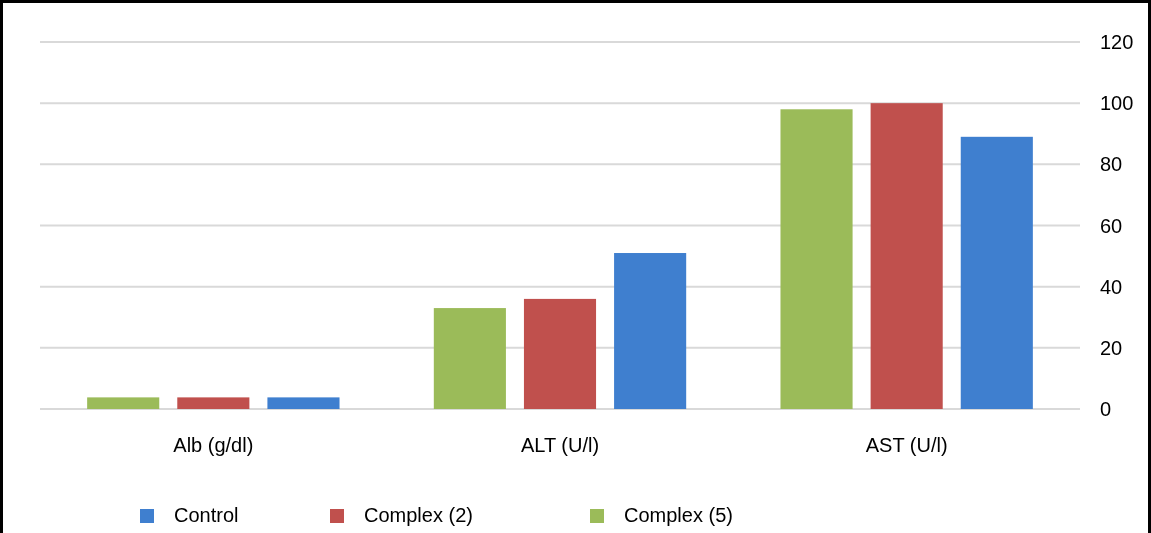 This screenshot has width=1151, height=533. Describe the element at coordinates (1111, 225) in the screenshot. I see `y-tick-label: 60` at that location.